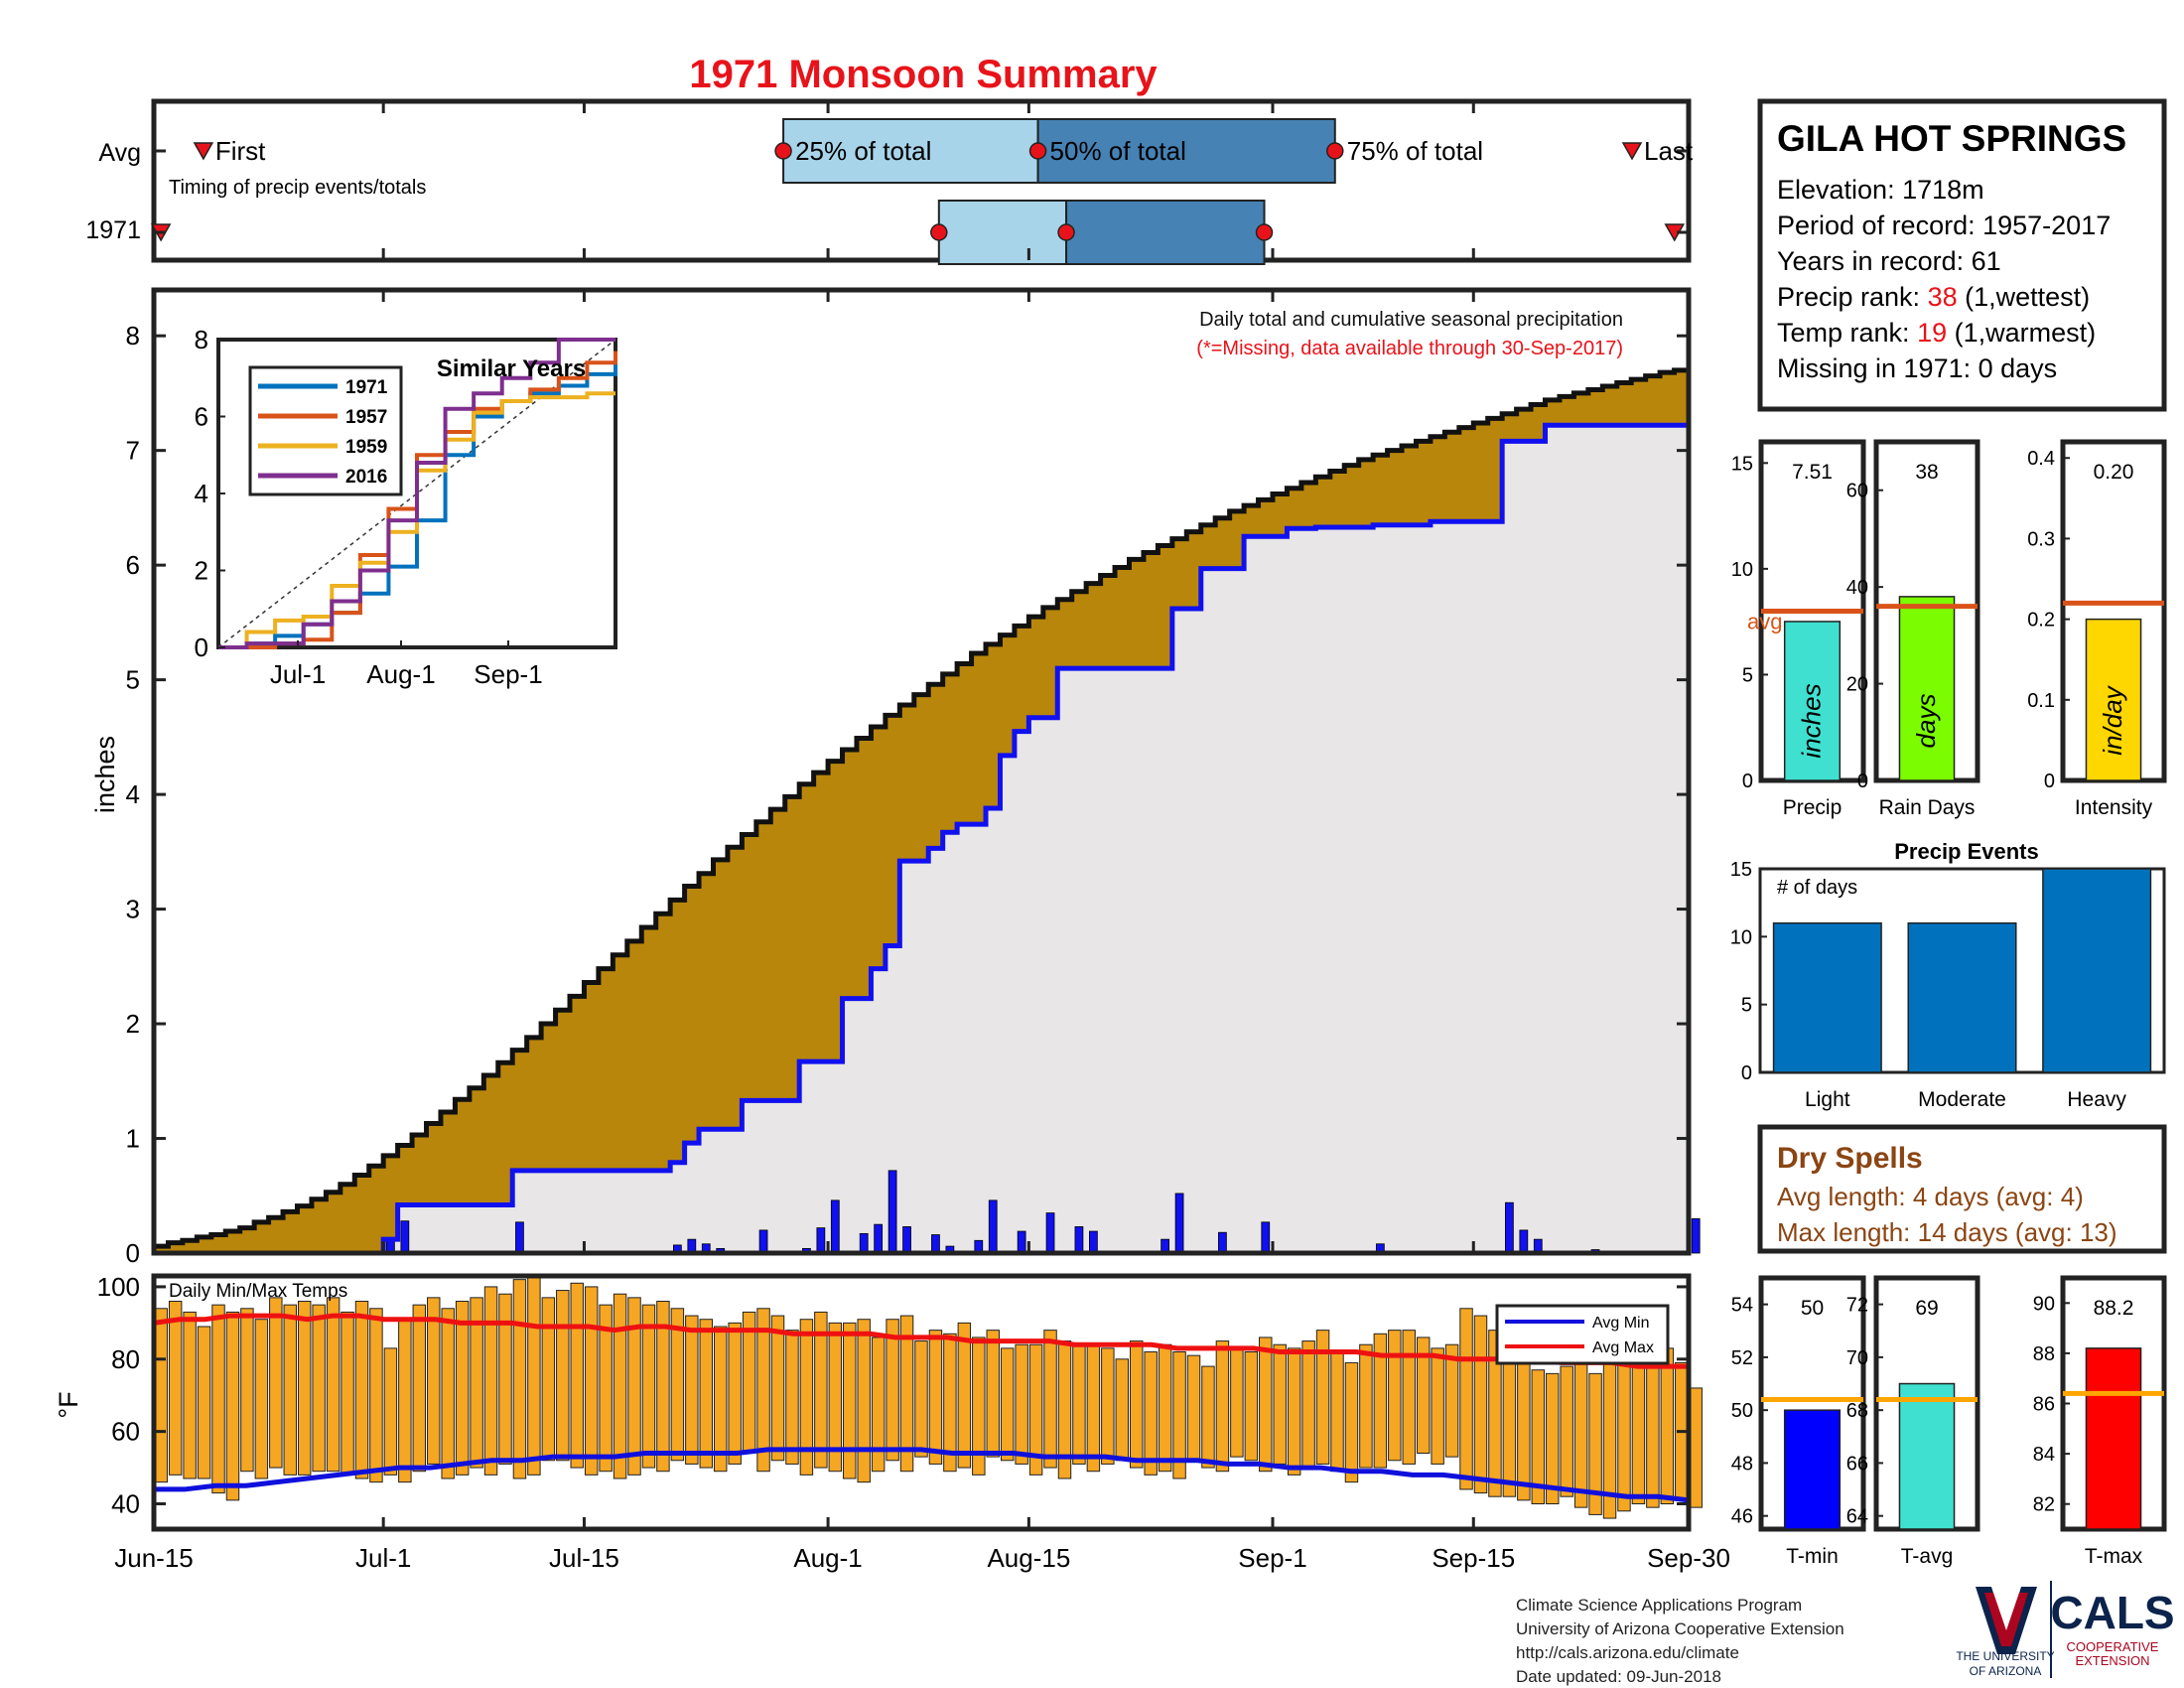 Image resolution: width=2184 pixels, height=1688 pixels. What do you see at coordinates (2024, 297) in the screenshot?
I see `precip-rank-note: (1,wettest)` at bounding box center [2024, 297].